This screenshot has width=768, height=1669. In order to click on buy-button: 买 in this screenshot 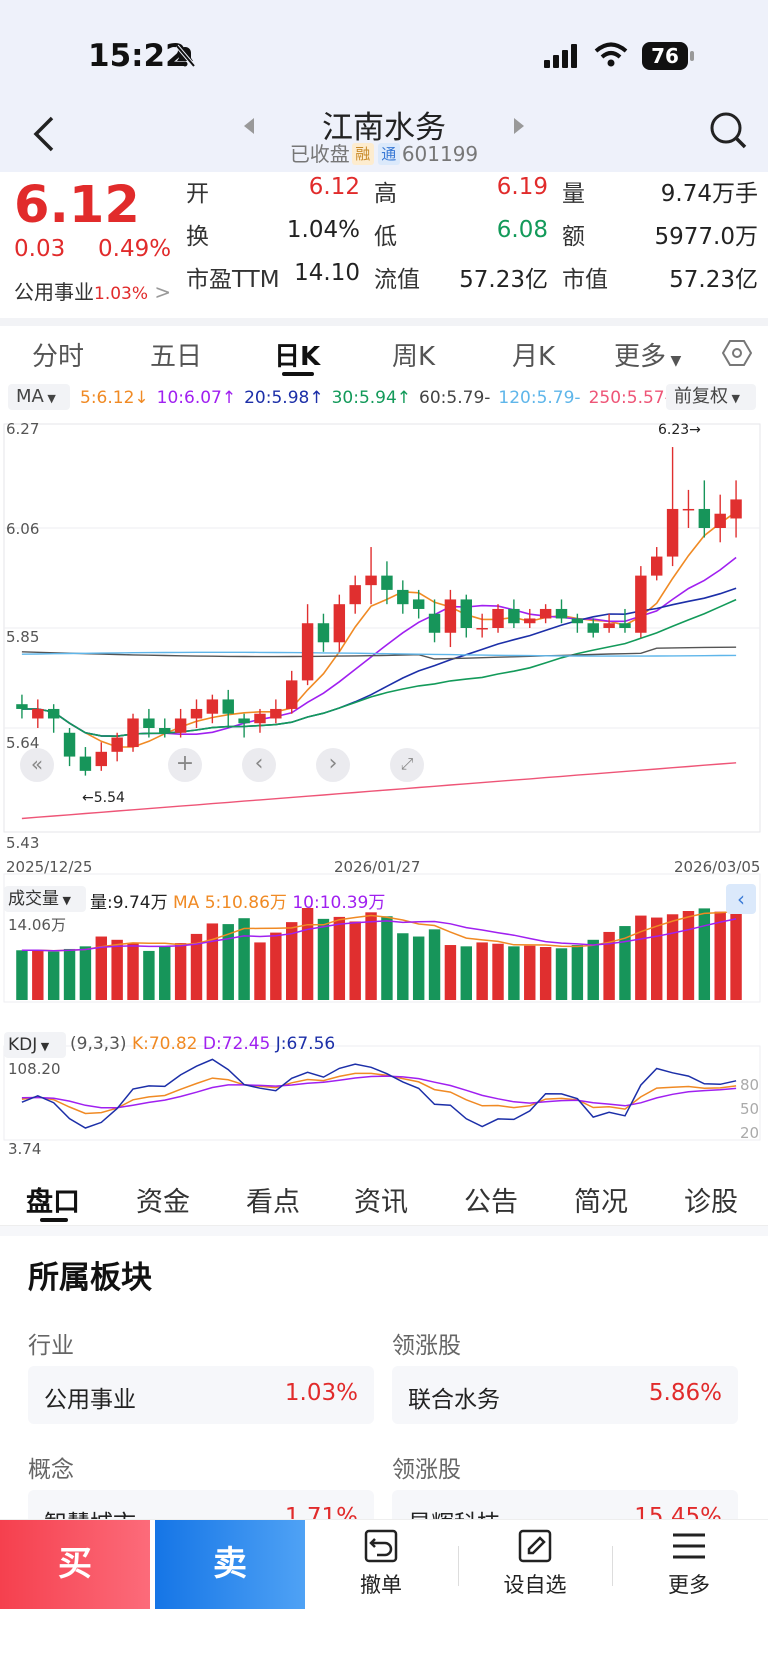, I will do `click(75, 1565)`.